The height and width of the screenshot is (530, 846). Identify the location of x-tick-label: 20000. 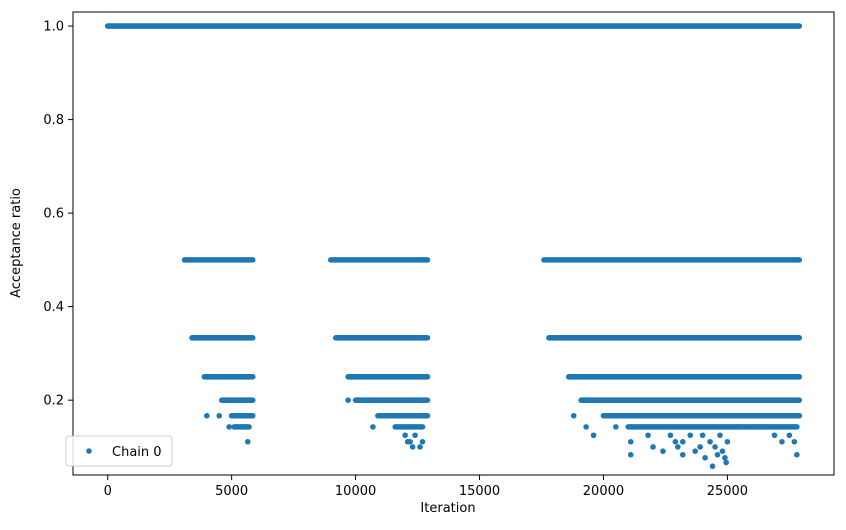
(603, 491).